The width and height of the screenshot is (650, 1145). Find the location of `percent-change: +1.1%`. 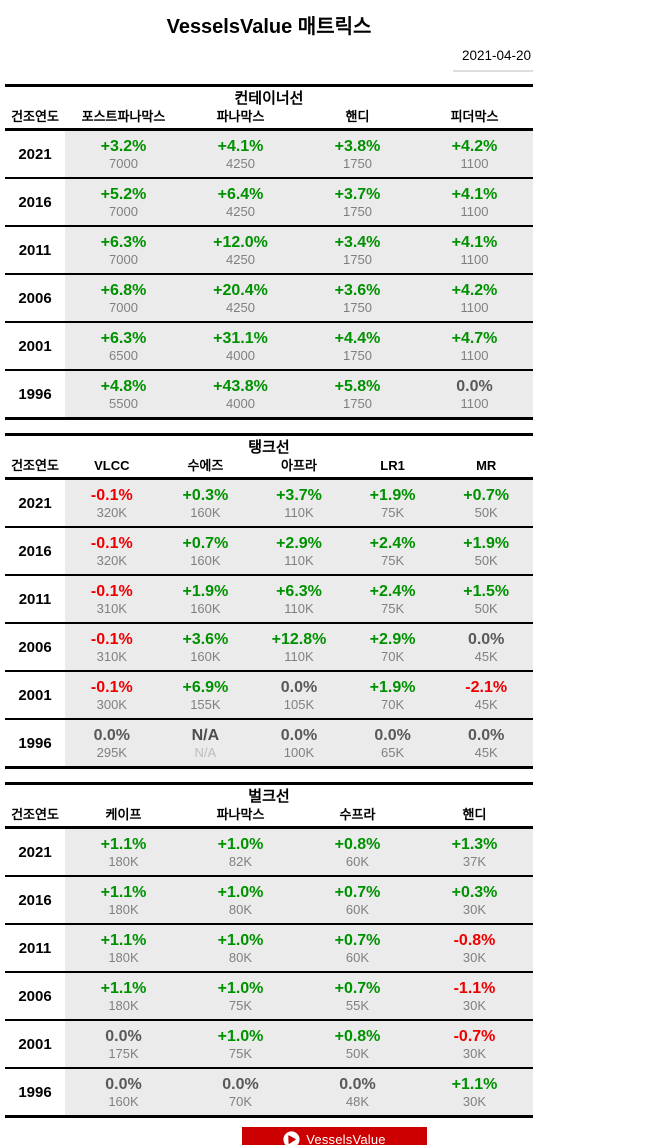

percent-change: +1.1% is located at coordinates (123, 940).